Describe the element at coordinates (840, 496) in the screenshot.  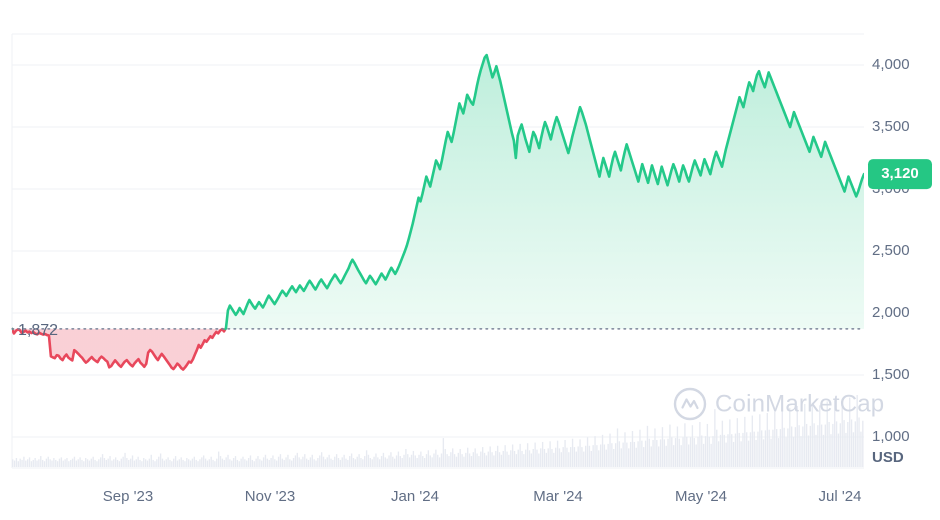
I see `x-axis-tick-label: Jul '24` at that location.